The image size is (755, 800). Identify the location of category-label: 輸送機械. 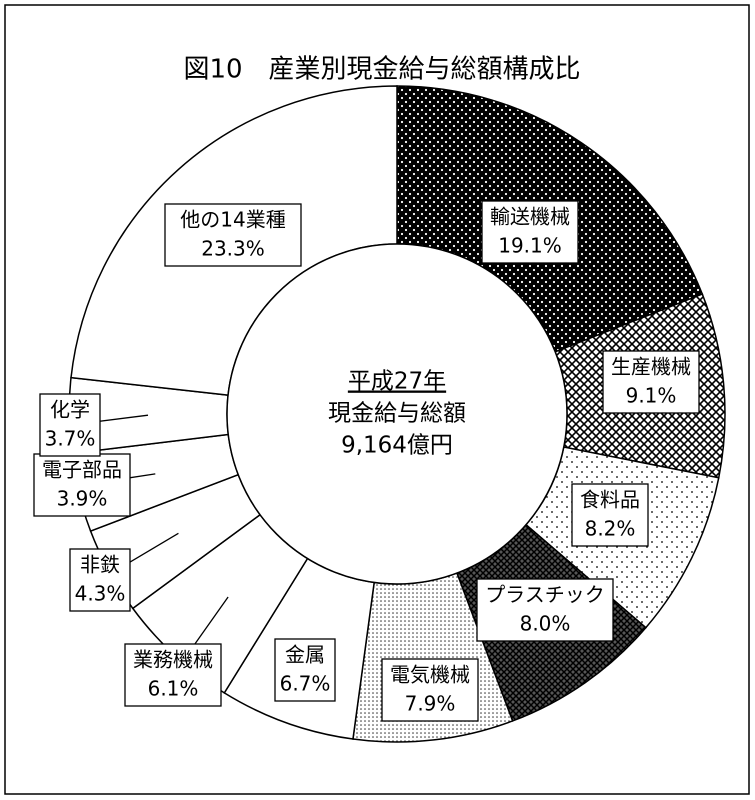
(530, 217).